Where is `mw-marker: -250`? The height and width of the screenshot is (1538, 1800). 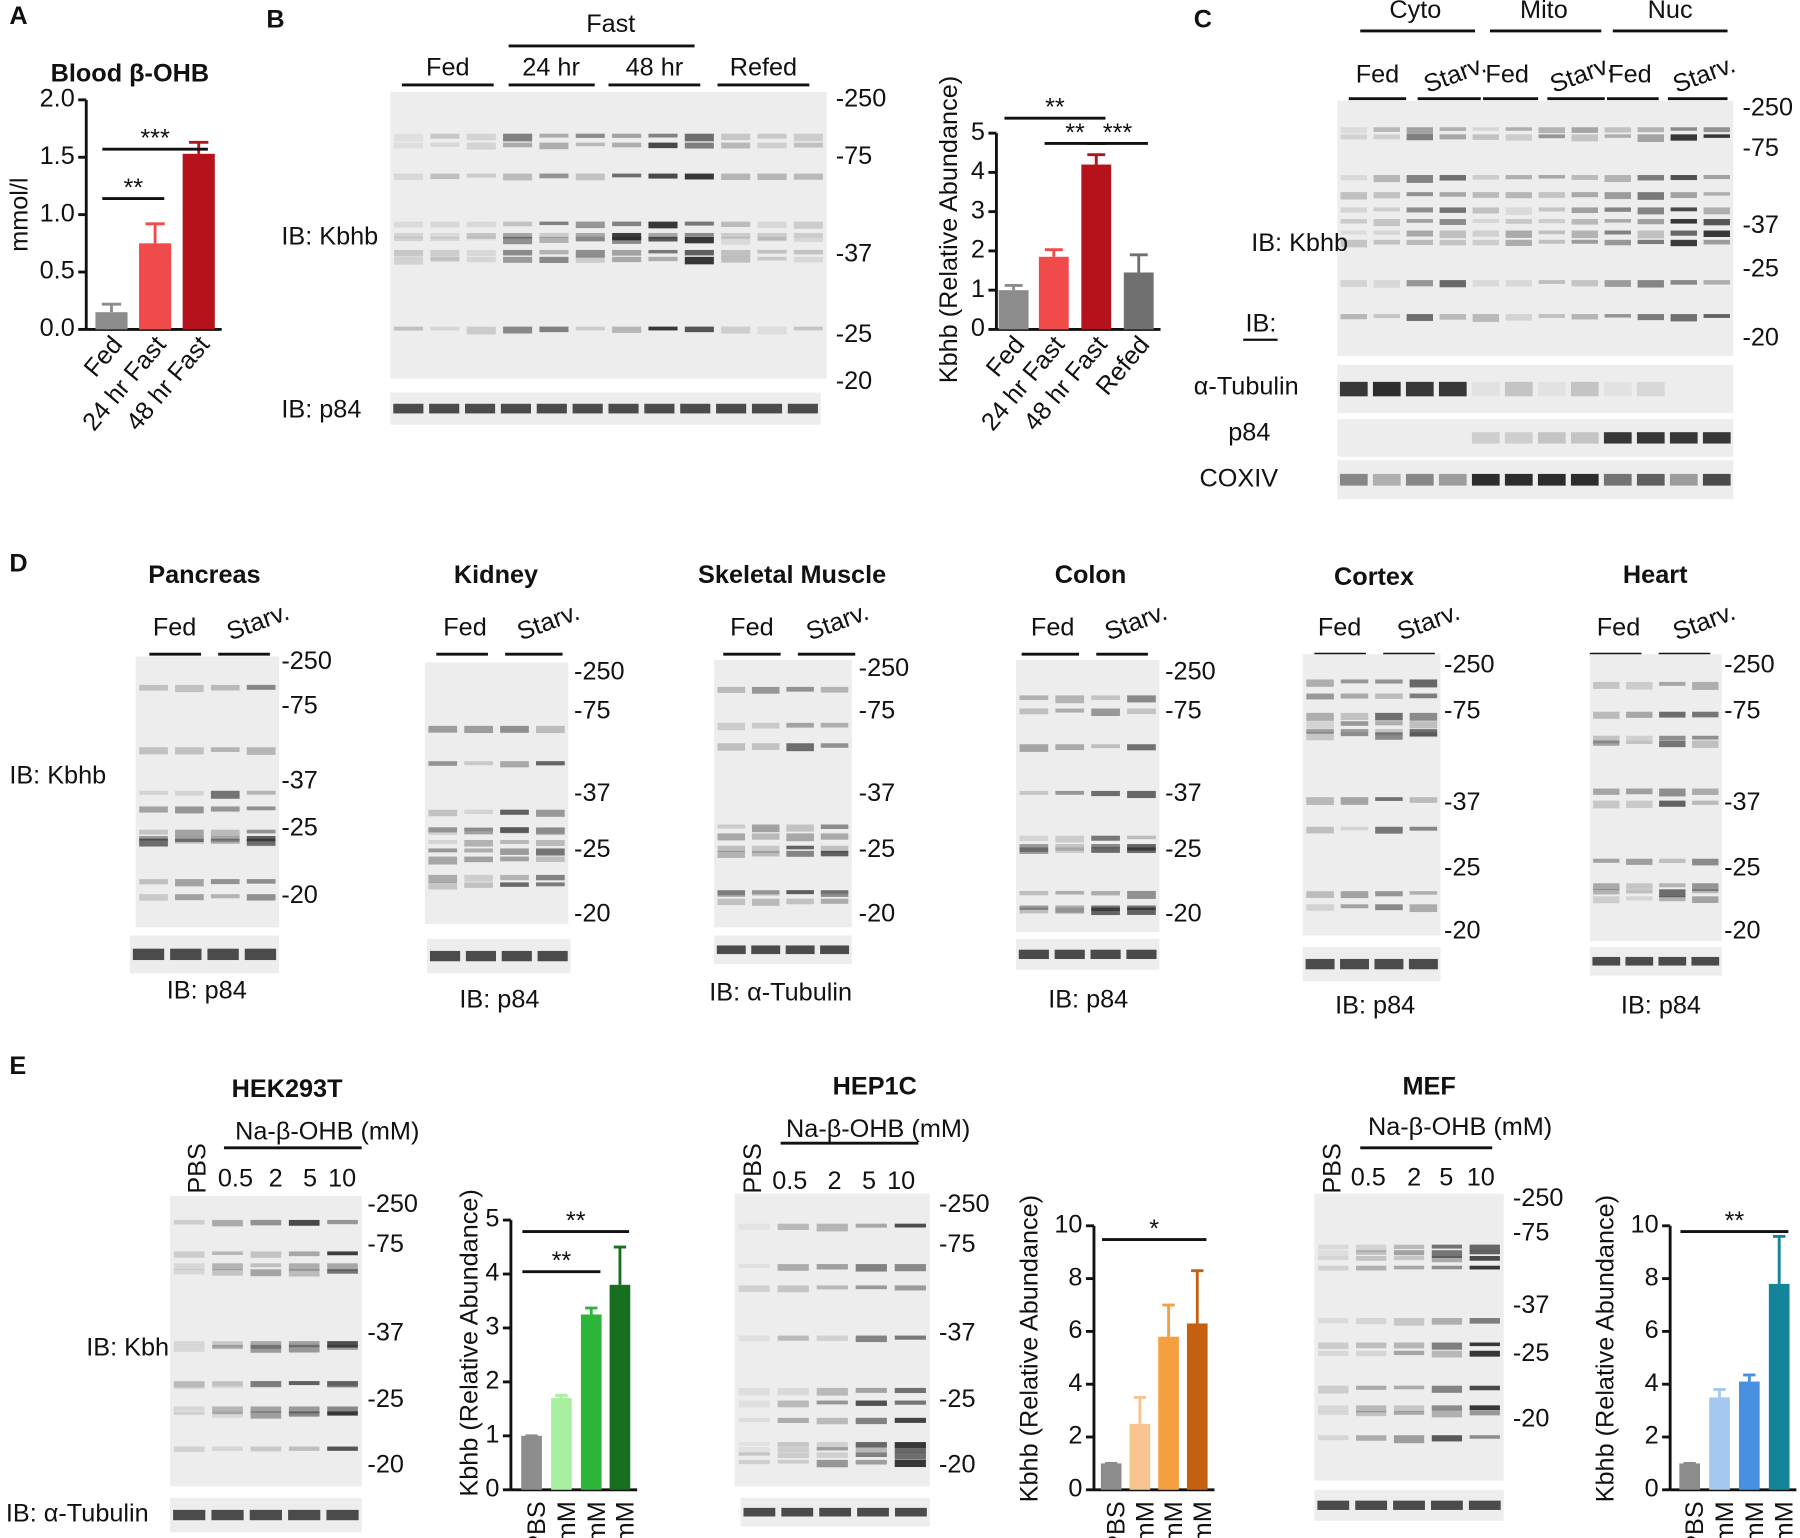 mw-marker: -250 is located at coordinates (392, 1204).